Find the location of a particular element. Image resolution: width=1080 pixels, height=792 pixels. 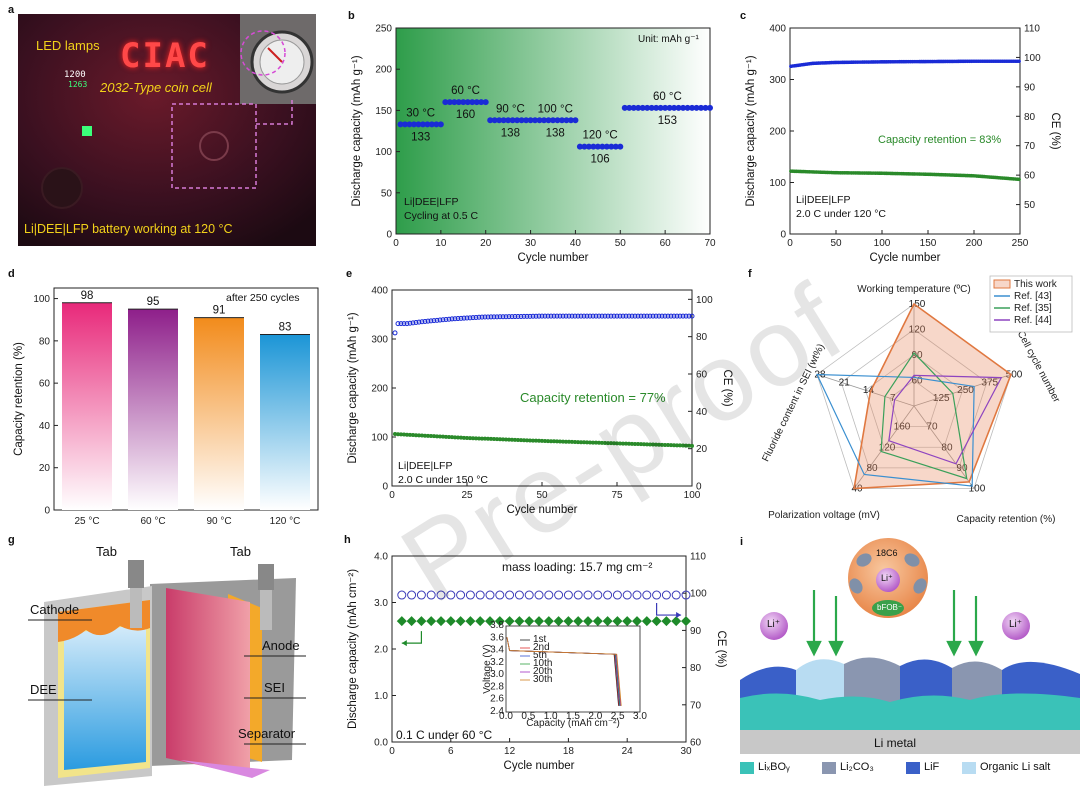

radar-tick-label: 70 is located at coordinates (932, 427).